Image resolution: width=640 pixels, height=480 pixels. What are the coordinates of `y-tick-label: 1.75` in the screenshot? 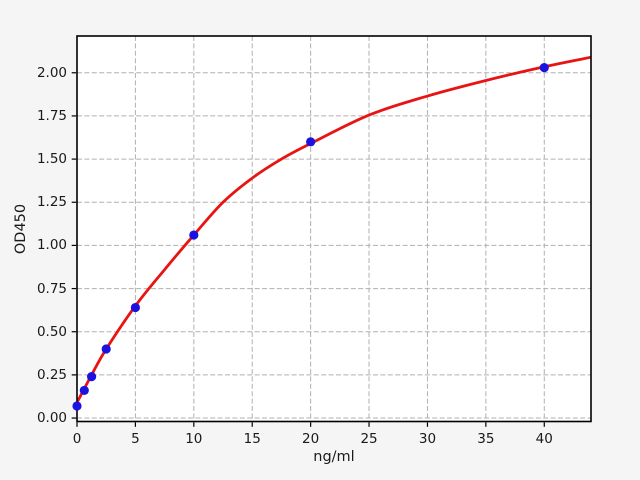 It's located at (51, 115).